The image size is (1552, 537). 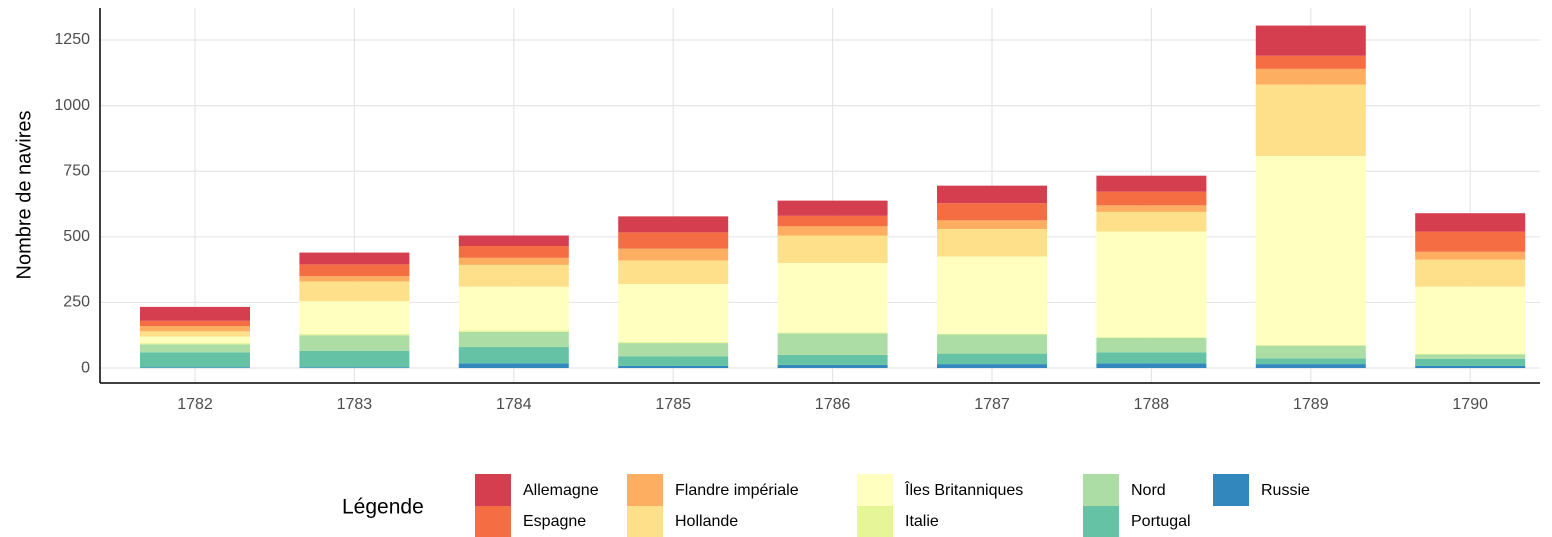 I want to click on y-axis-label: Nombre de navires, so click(x=24, y=195).